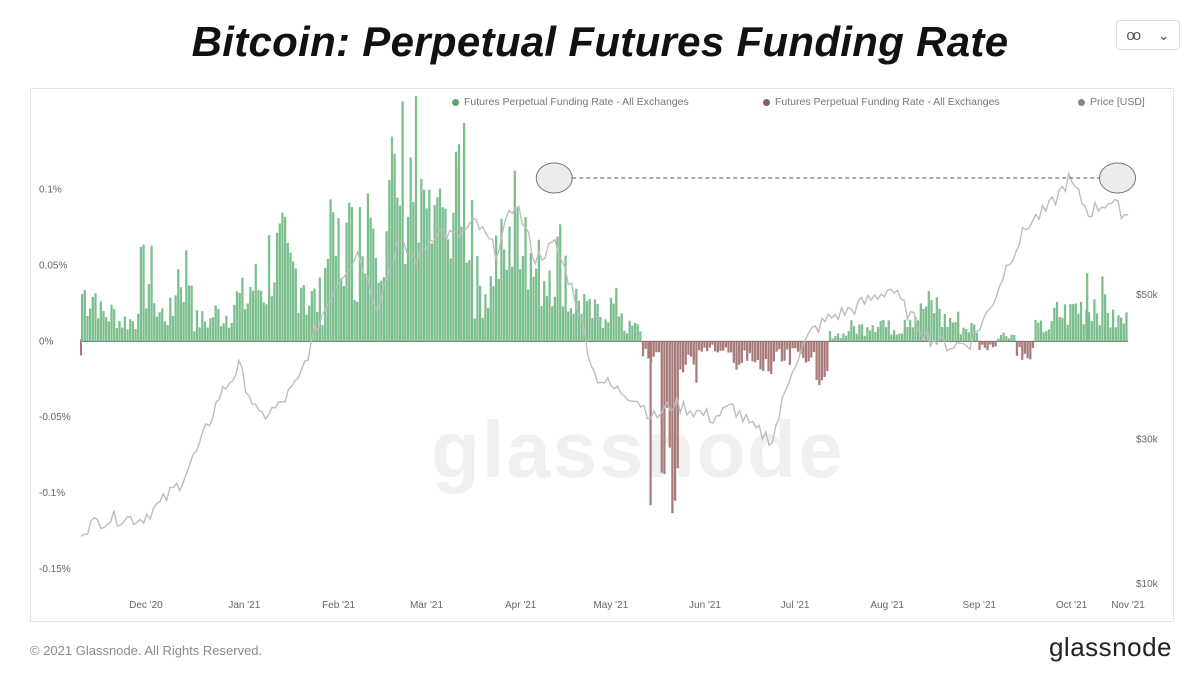 This screenshot has height=675, width=1200. Describe the element at coordinates (146, 650) in the screenshot. I see `copyright-text: © 2021 Glassnode. All Rights Reserved.` at that location.